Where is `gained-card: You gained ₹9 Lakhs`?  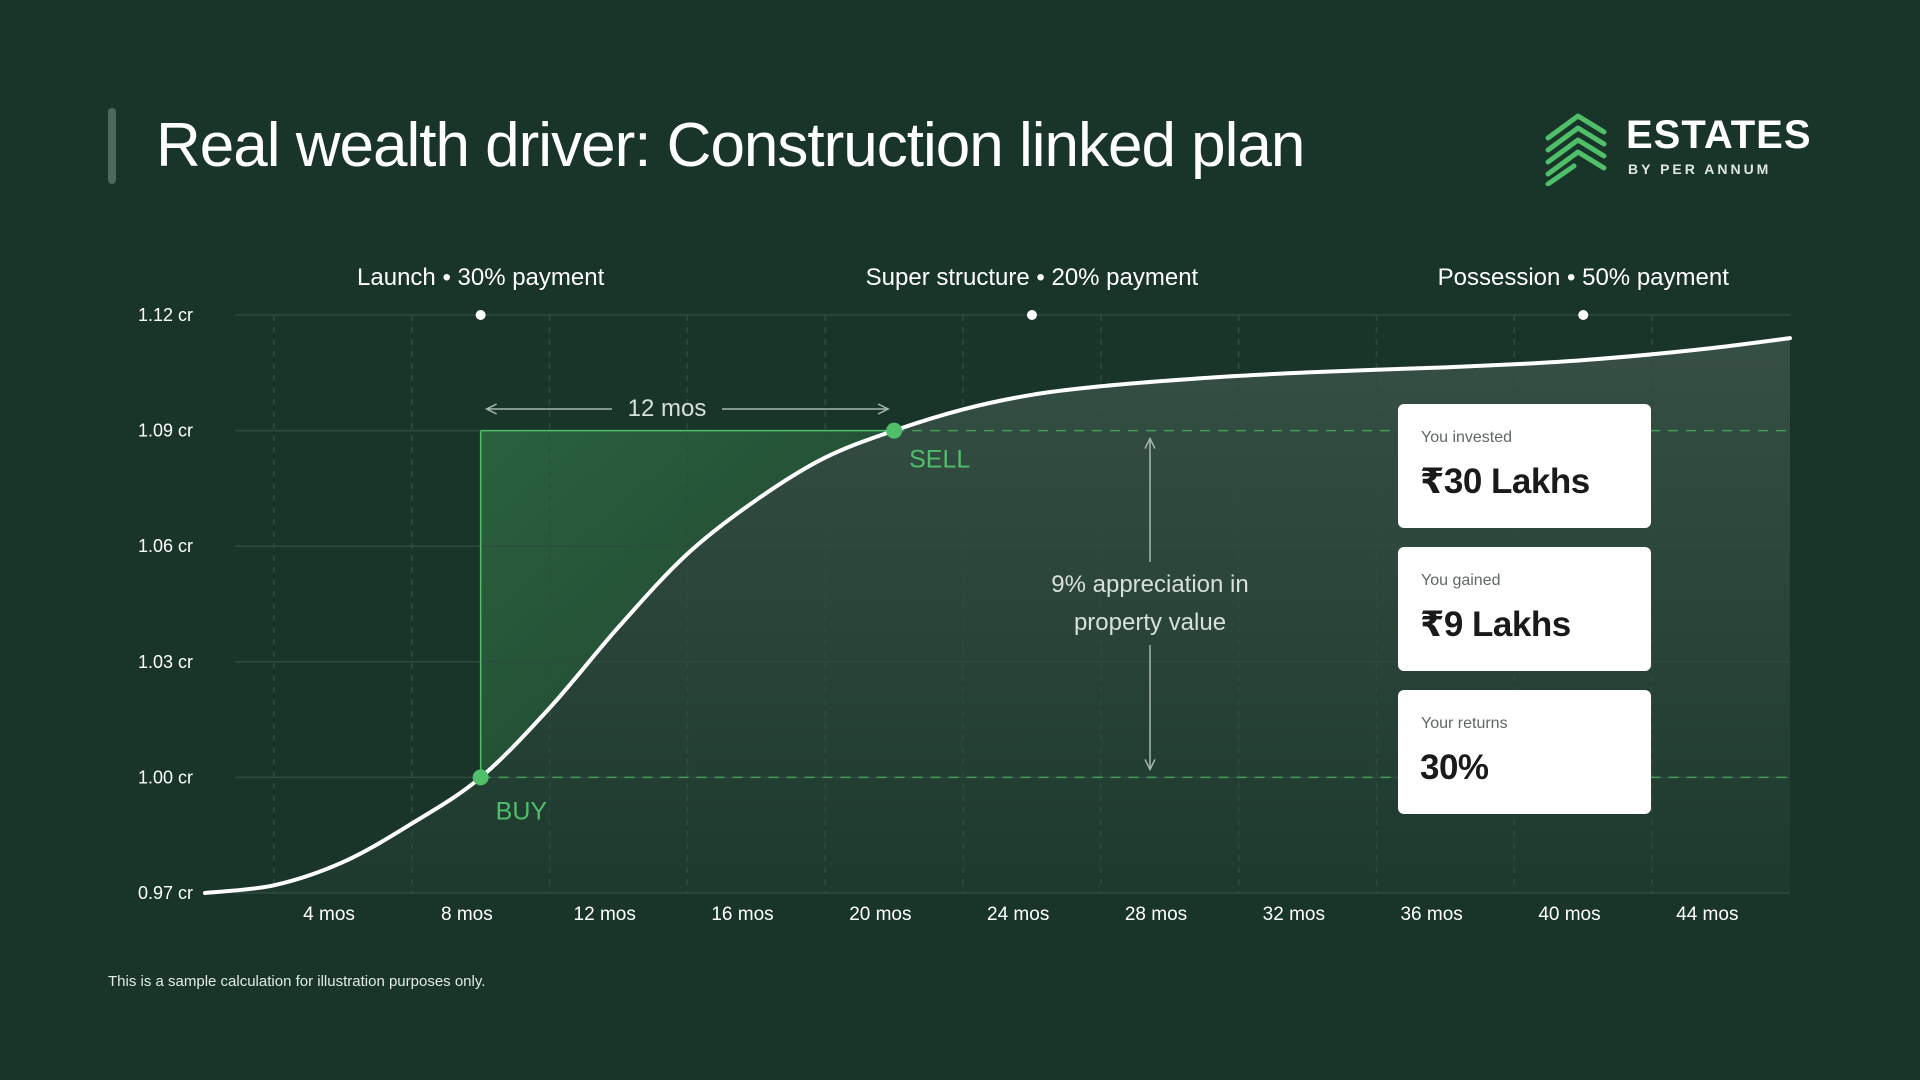 gained-card: You gained ₹9 Lakhs is located at coordinates (1524, 609).